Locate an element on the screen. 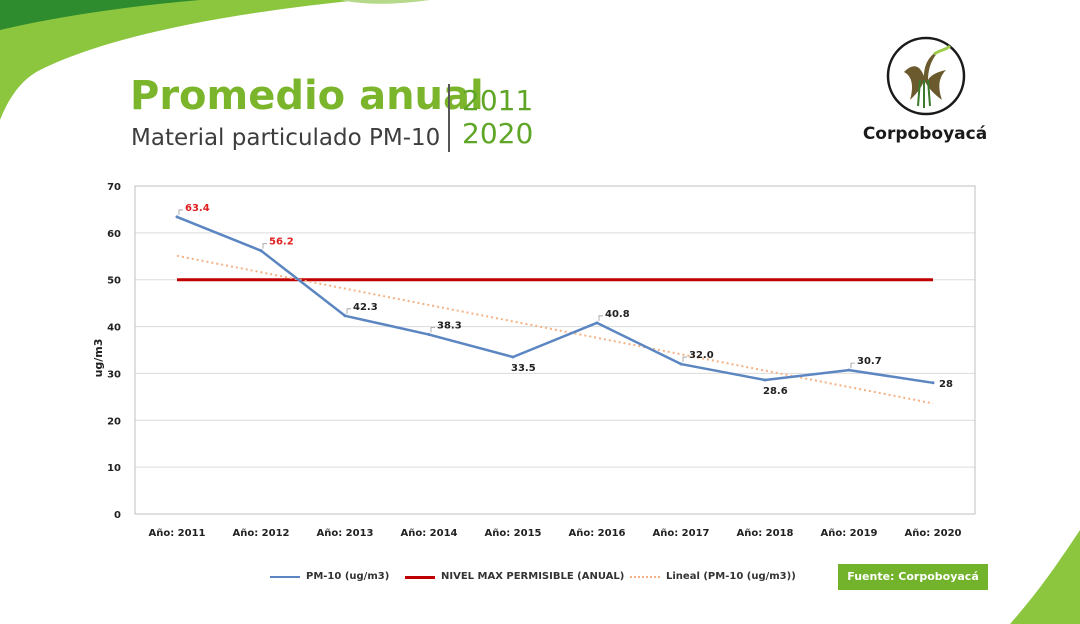 The width and height of the screenshot is (1080, 624). x-tick-label: Año: 2016 is located at coordinates (596, 533).